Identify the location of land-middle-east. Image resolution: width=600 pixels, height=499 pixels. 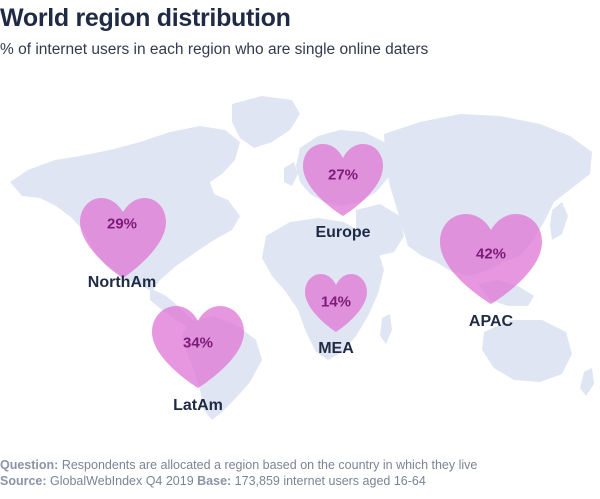
(380, 230).